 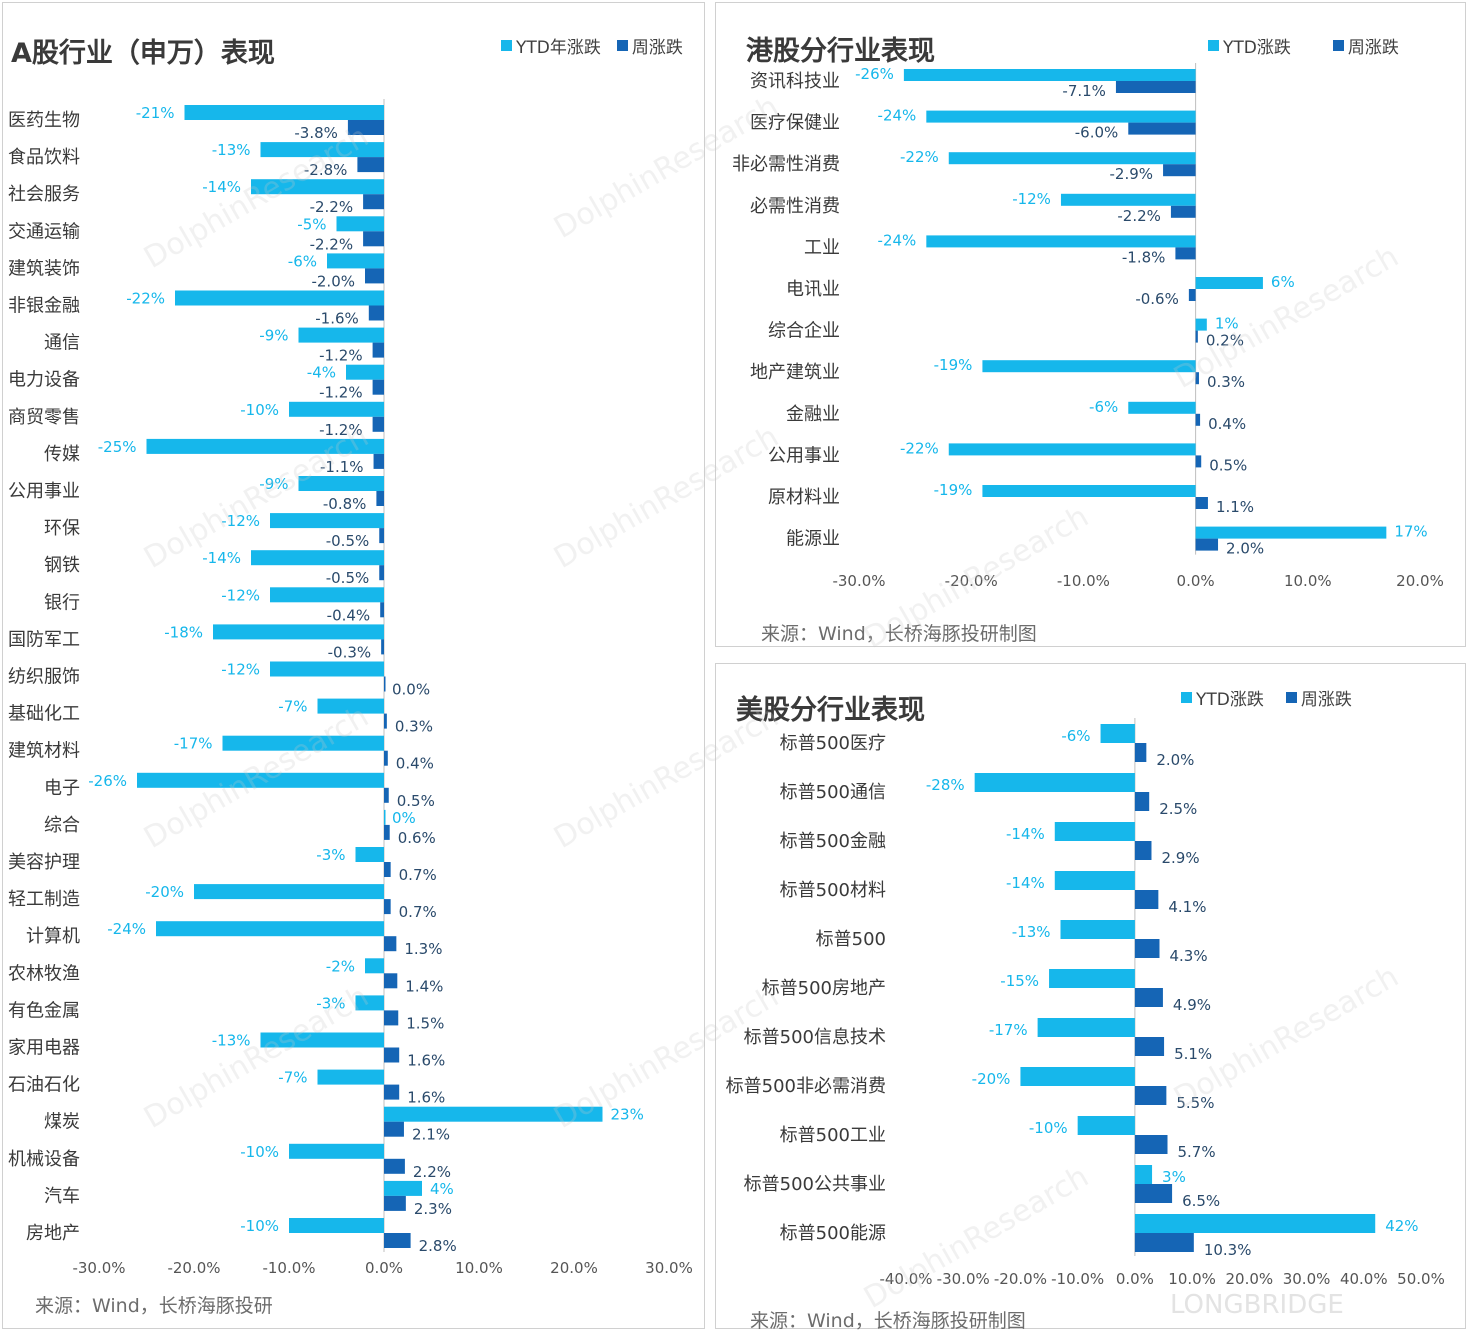 What do you see at coordinates (795, 123) in the screenshot?
I see `category-label: 医疗保健业` at bounding box center [795, 123].